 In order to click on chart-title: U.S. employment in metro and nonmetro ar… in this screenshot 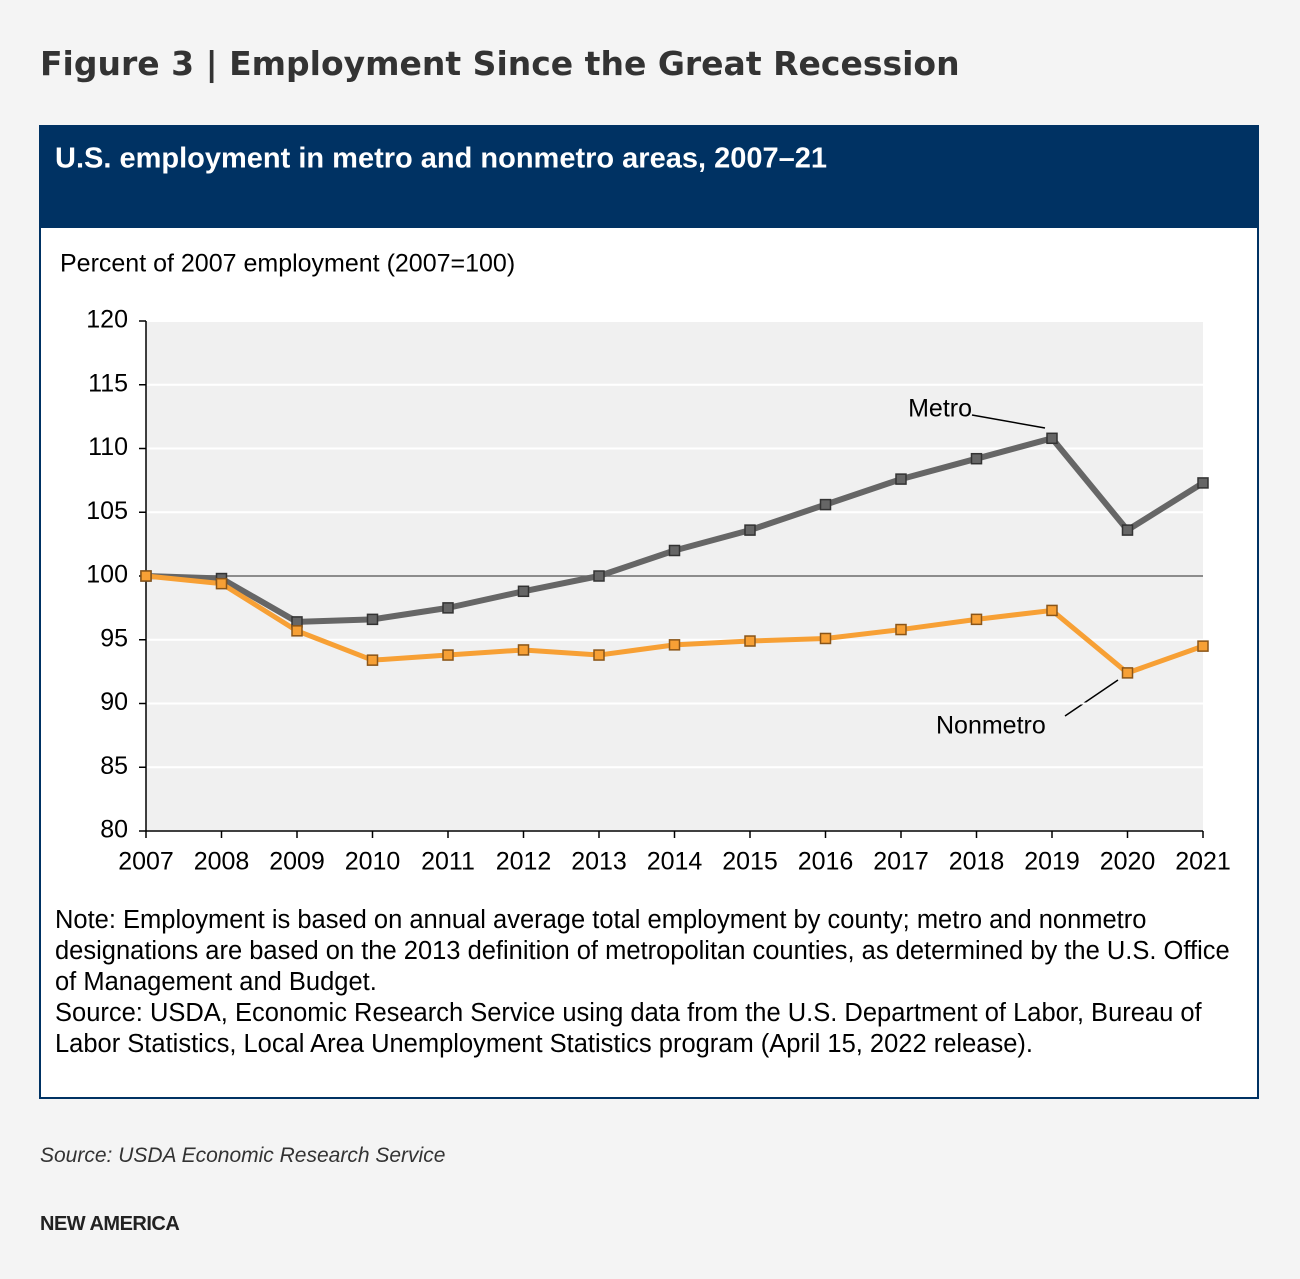, I will do `click(441, 159)`.